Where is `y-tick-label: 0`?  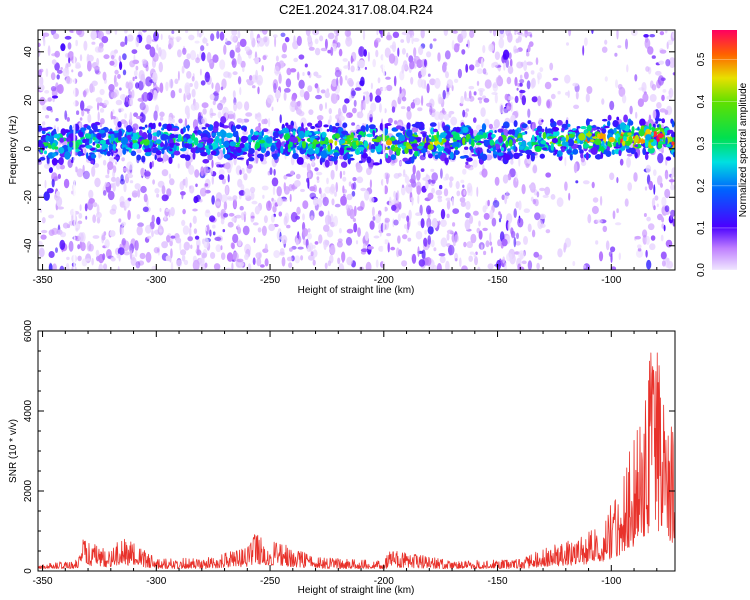
y-tick-label: 0 is located at coordinates (28, 149).